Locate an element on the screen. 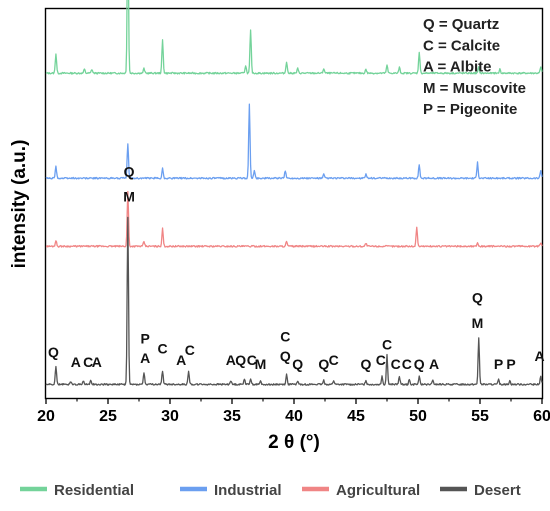 This screenshot has height=511, width=550. legend-label-industrial: Industrial is located at coordinates (248, 490).